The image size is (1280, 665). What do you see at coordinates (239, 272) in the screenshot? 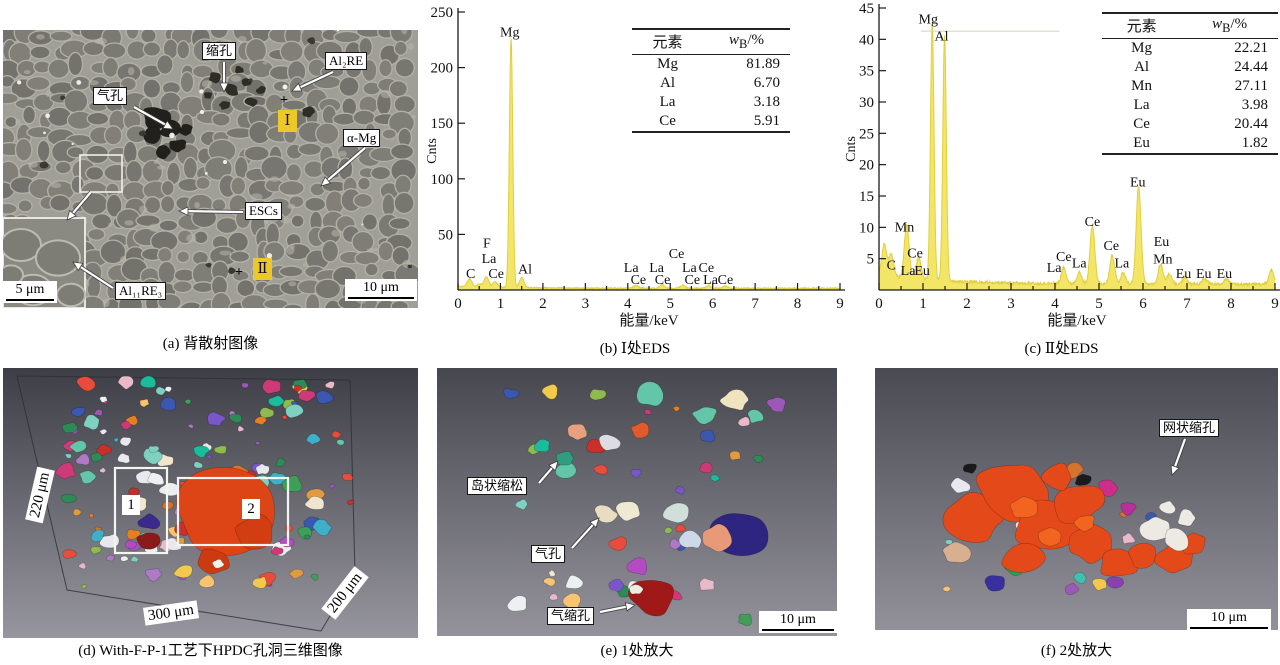
I see `plus-marker-icon: +` at bounding box center [239, 272].